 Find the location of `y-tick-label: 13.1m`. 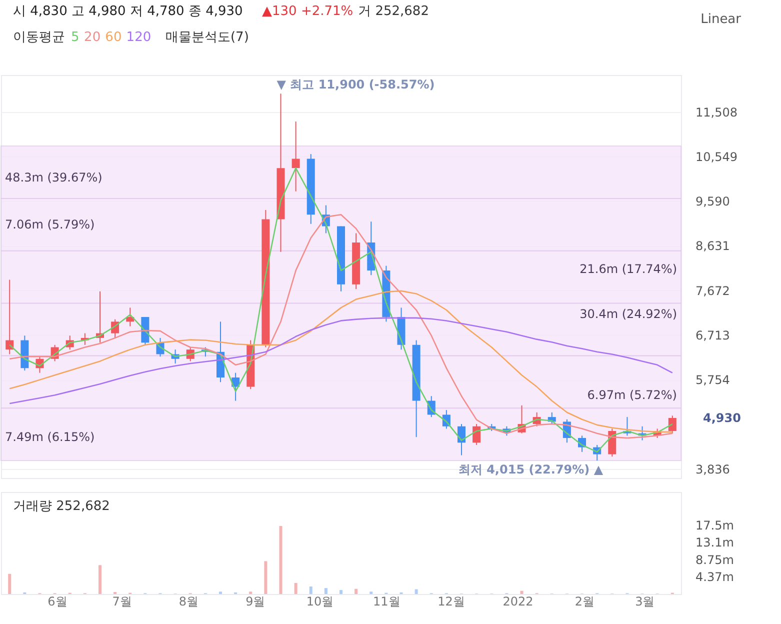

y-tick-label: 13.1m is located at coordinates (715, 543).